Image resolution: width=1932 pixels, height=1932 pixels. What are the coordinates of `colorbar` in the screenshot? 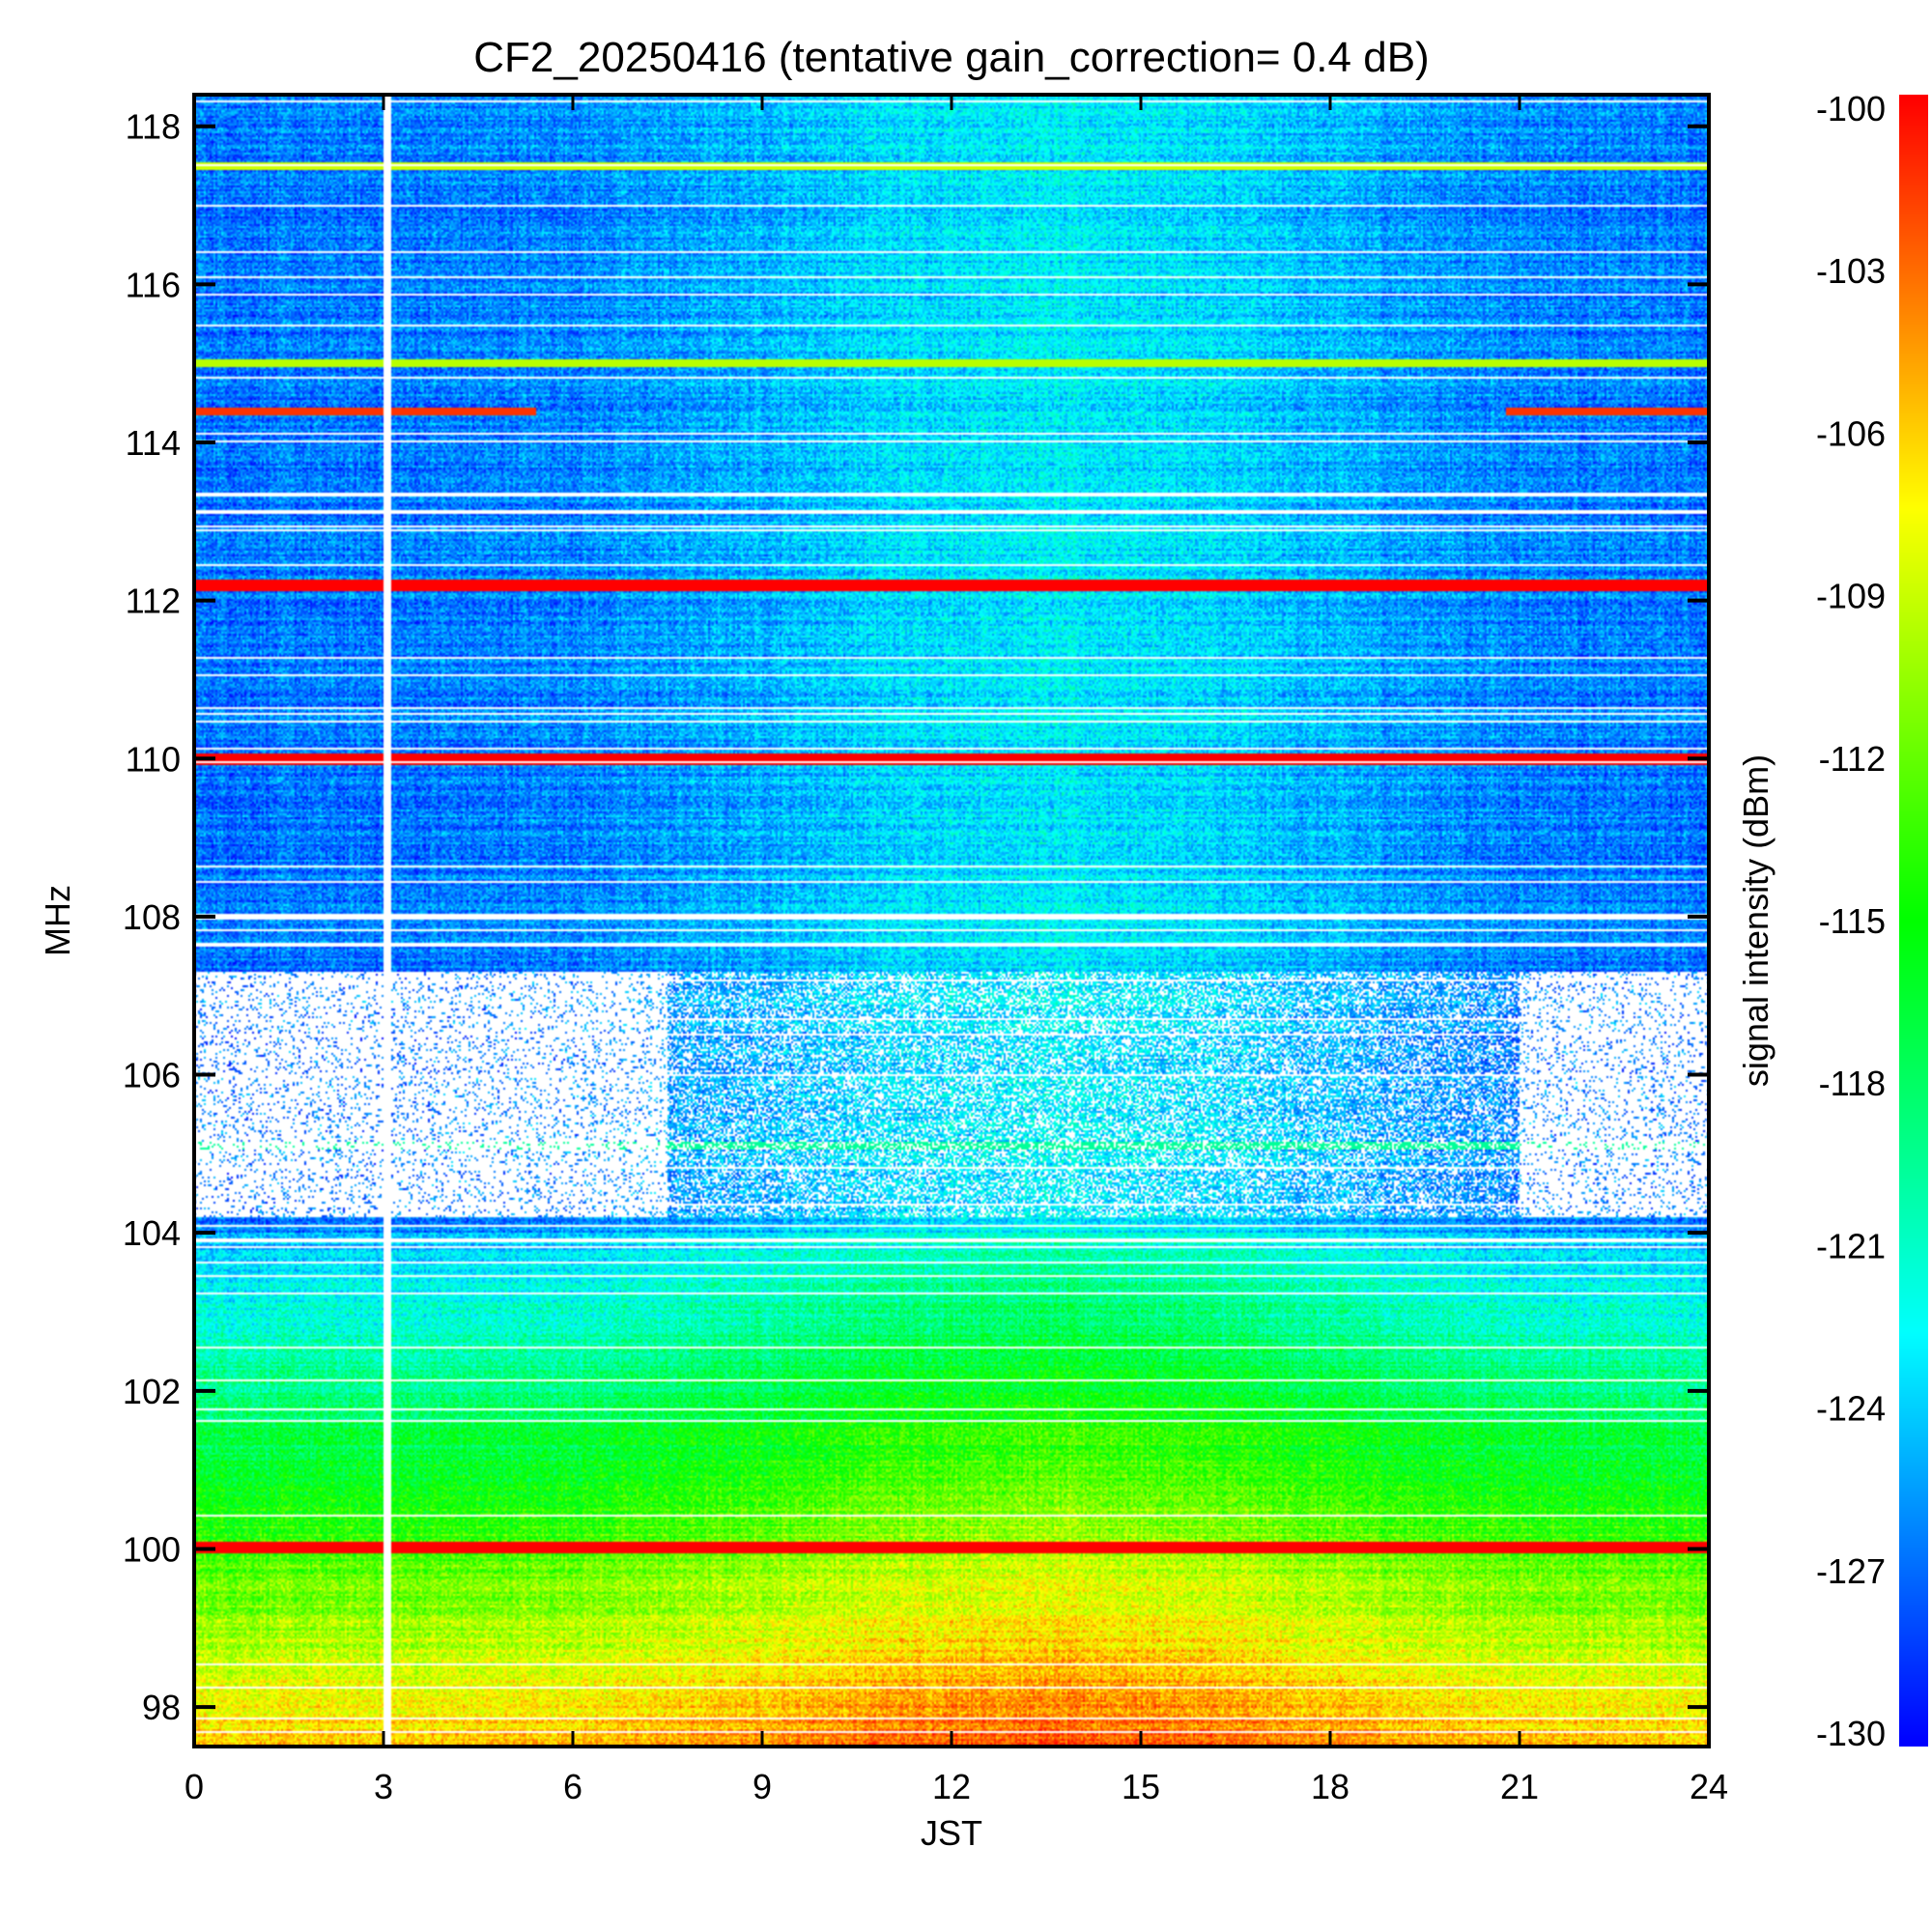 It's located at (1913, 921).